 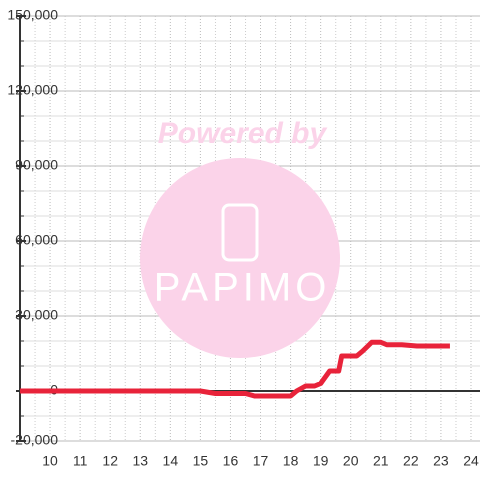 I want to click on x-tick-label: 16, so click(x=231, y=461).